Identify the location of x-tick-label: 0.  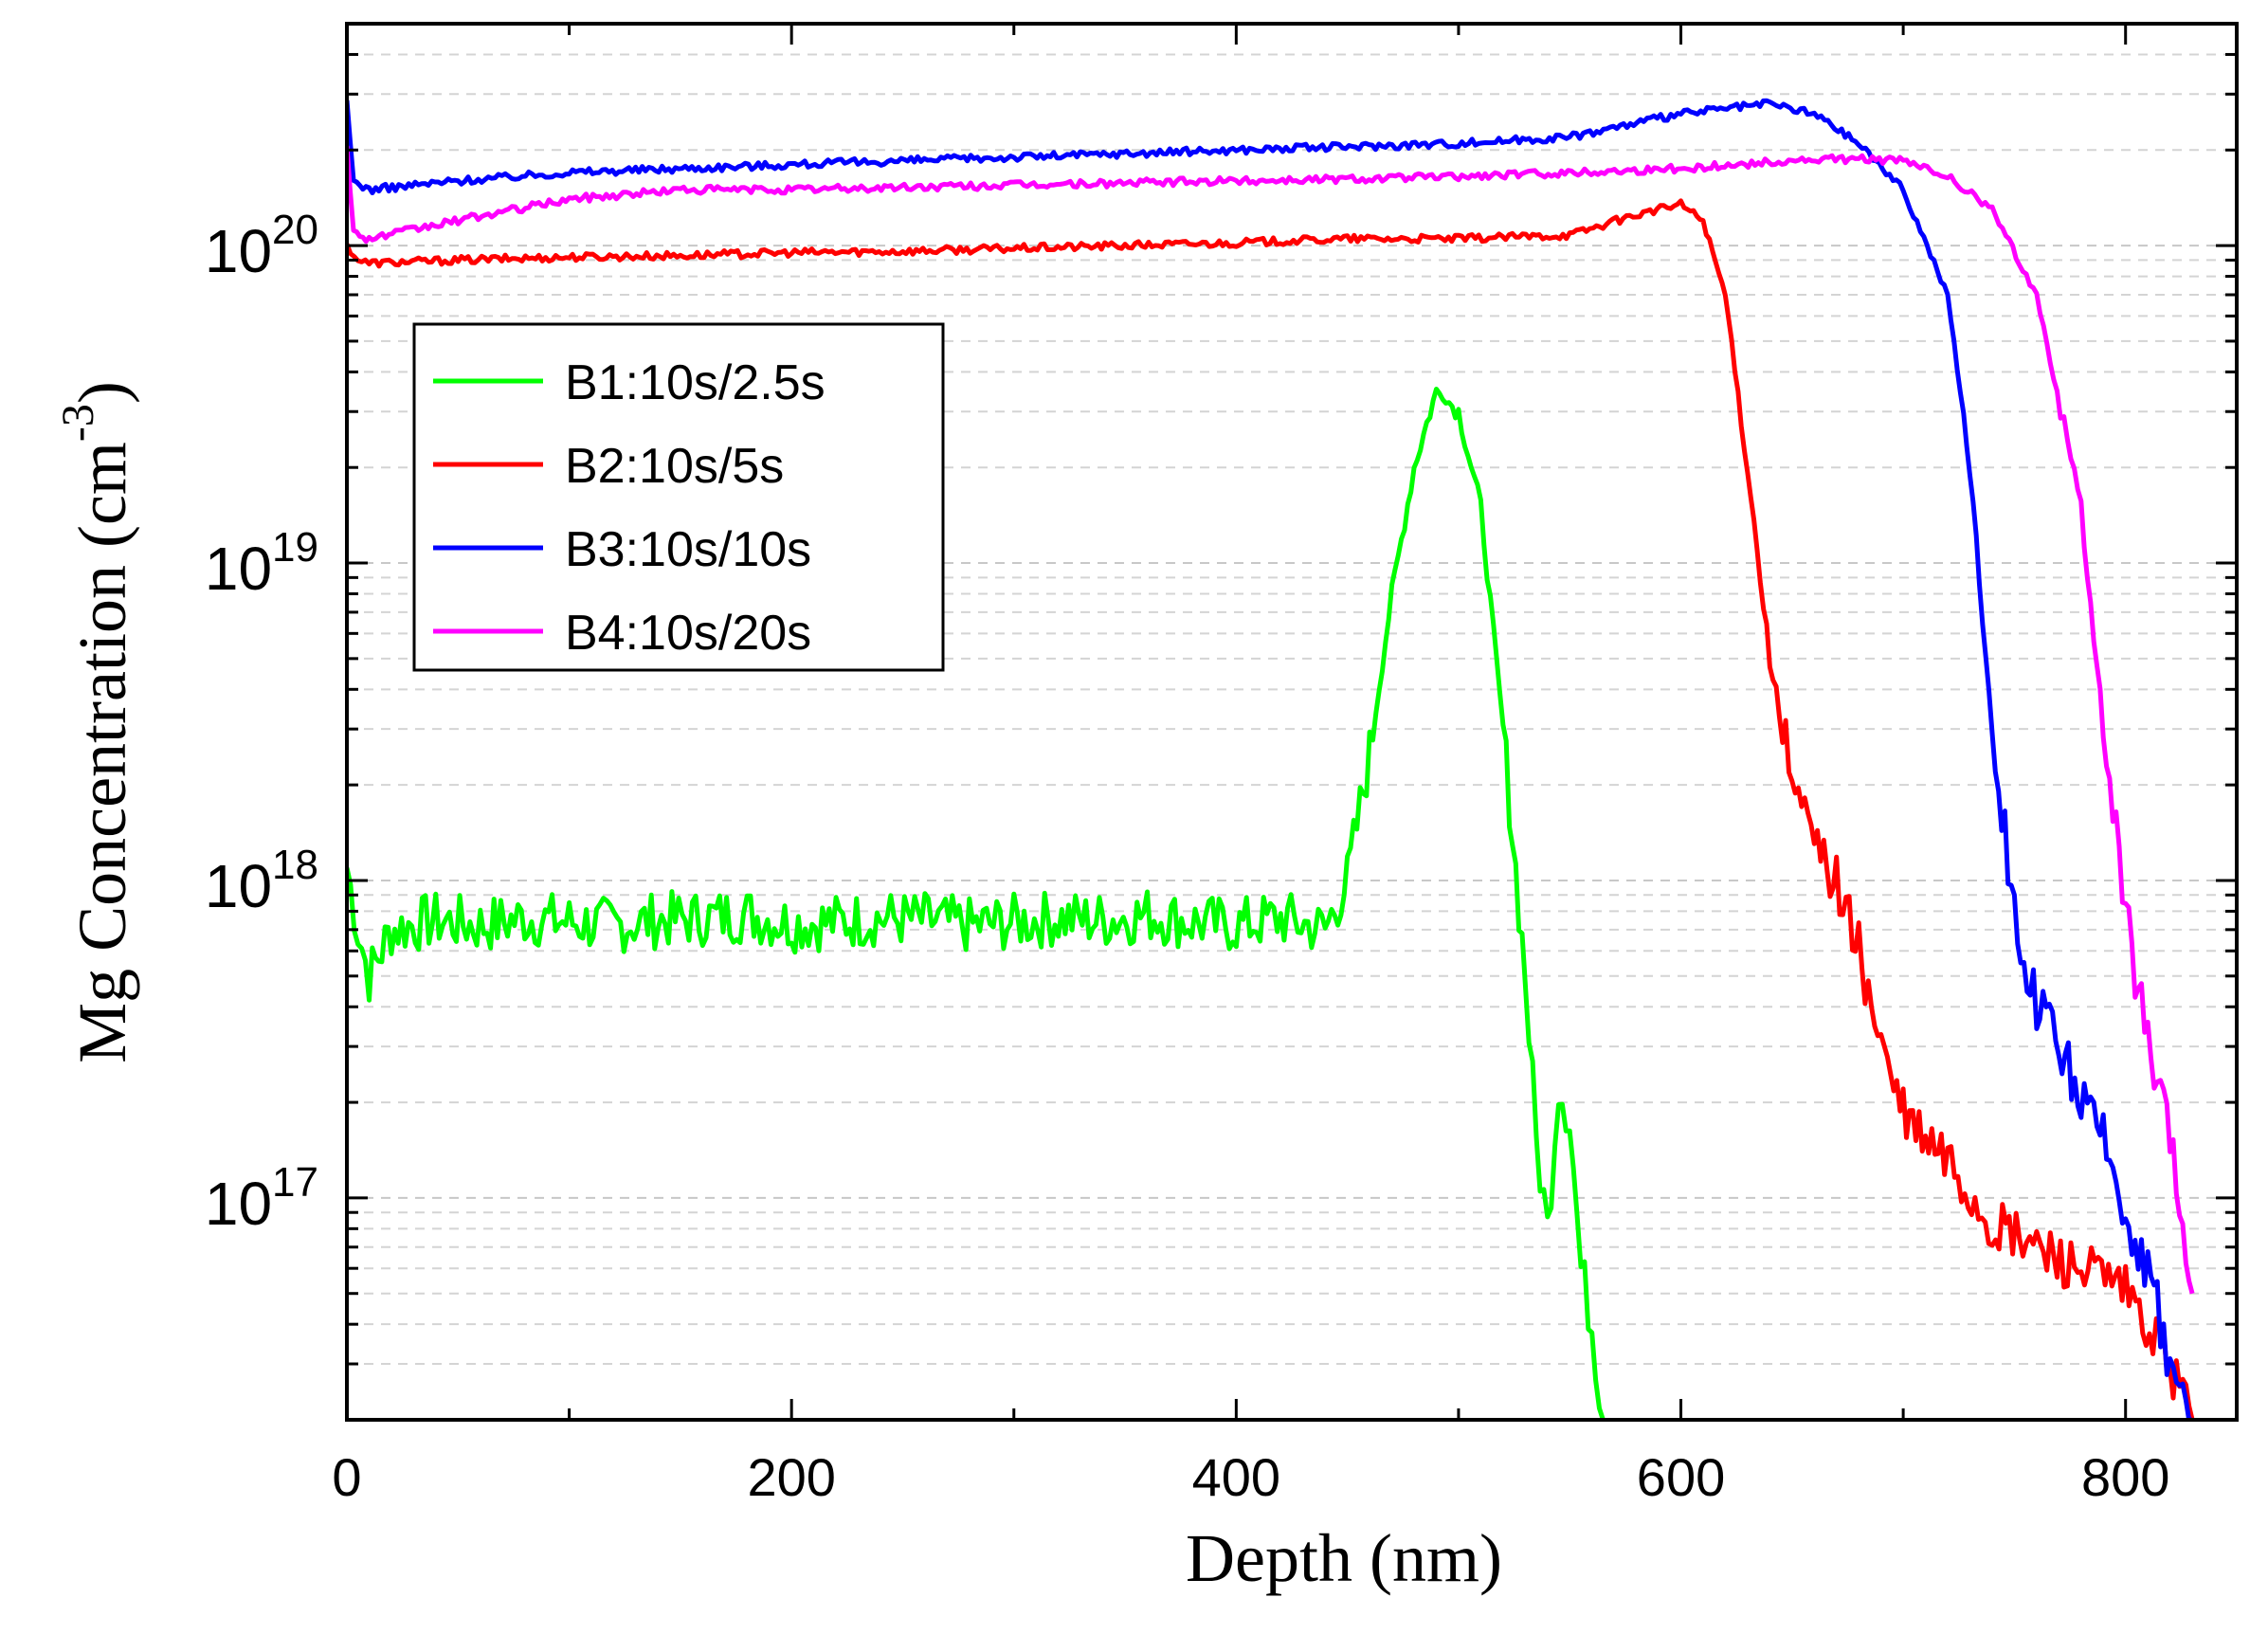
(346, 1477).